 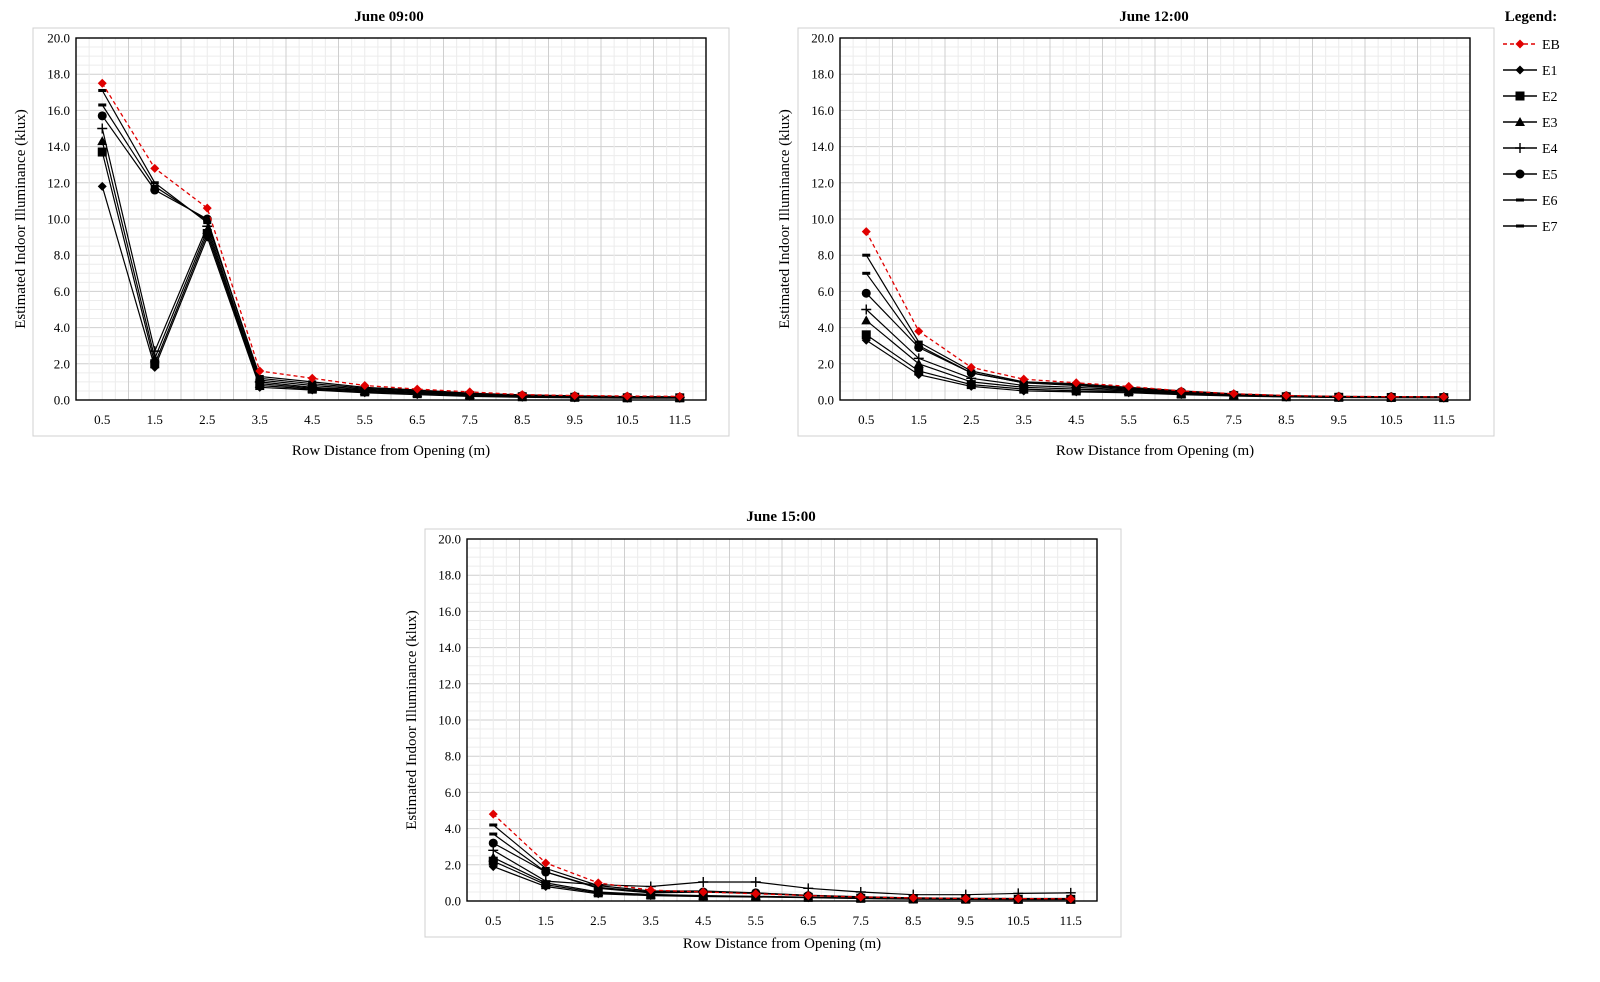 What do you see at coordinates (102, 419) in the screenshot?
I see `x-tick-label: 0.5` at bounding box center [102, 419].